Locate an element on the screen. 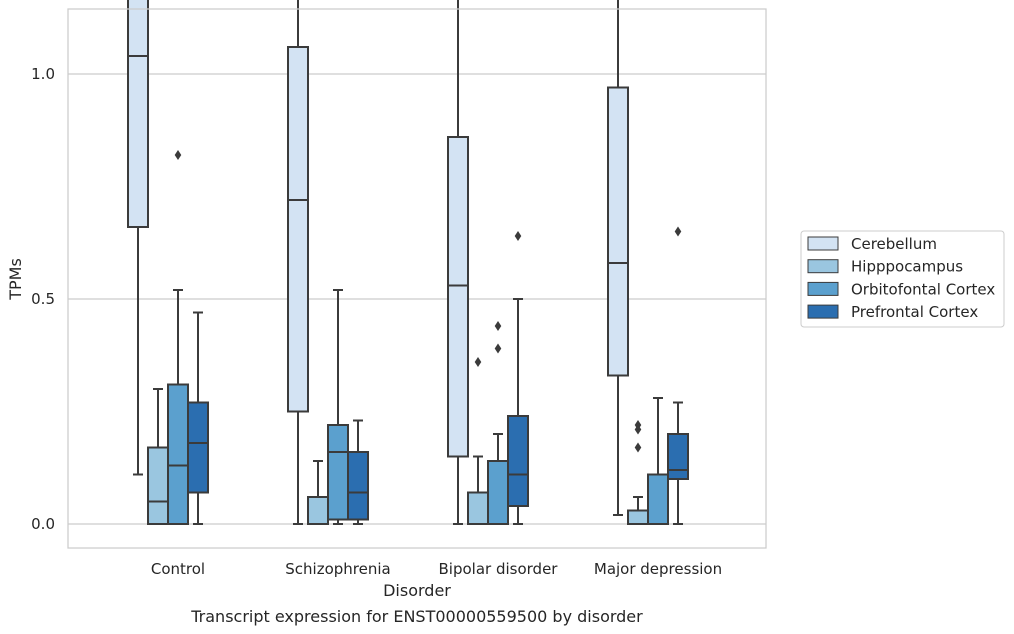 The image size is (1014, 634). legend-label: Cerebellum is located at coordinates (894, 244).